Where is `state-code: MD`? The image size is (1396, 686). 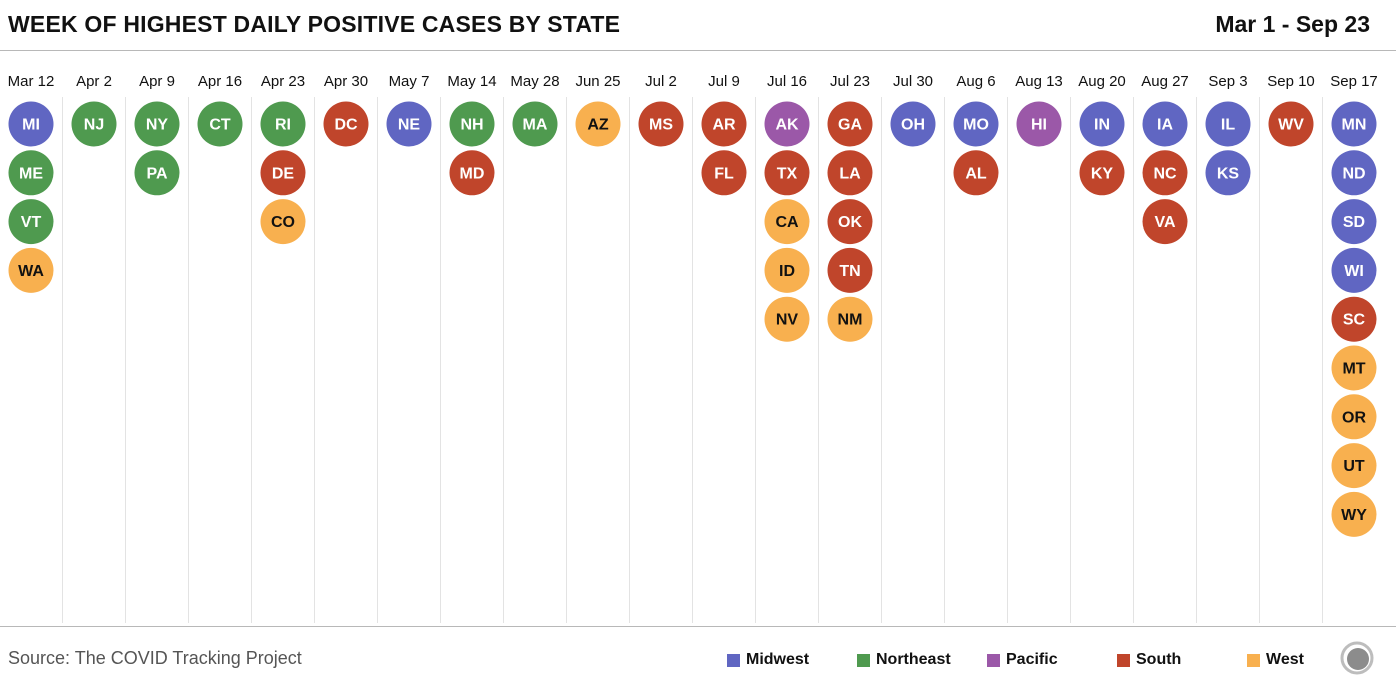
state-code: MD is located at coordinates (472, 173).